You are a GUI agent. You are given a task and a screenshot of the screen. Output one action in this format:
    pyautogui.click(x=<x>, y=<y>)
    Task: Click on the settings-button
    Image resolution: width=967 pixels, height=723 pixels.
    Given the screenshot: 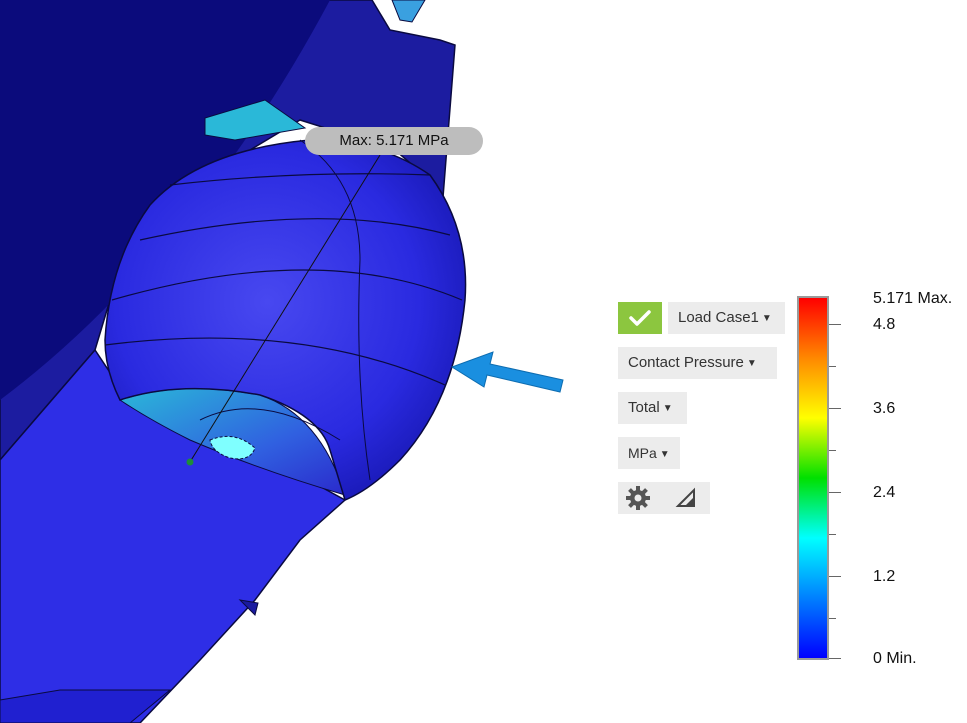 What is the action you would take?
    pyautogui.click(x=638, y=498)
    